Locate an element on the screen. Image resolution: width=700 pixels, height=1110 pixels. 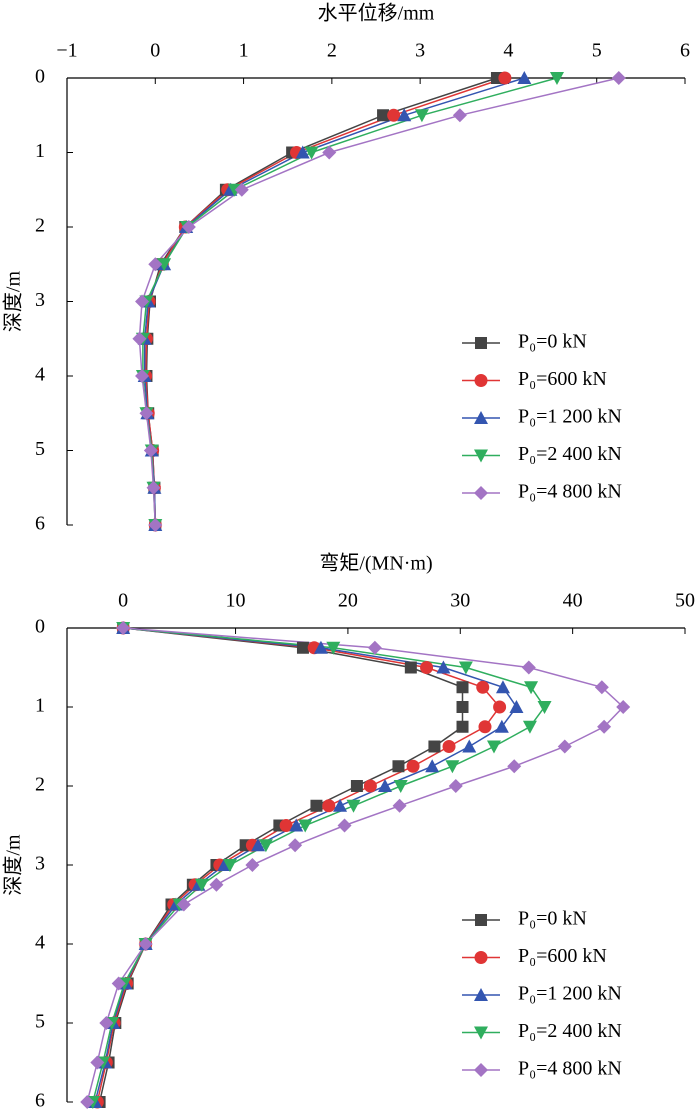
x-tick-label: 1 is located at coordinates (244, 51).